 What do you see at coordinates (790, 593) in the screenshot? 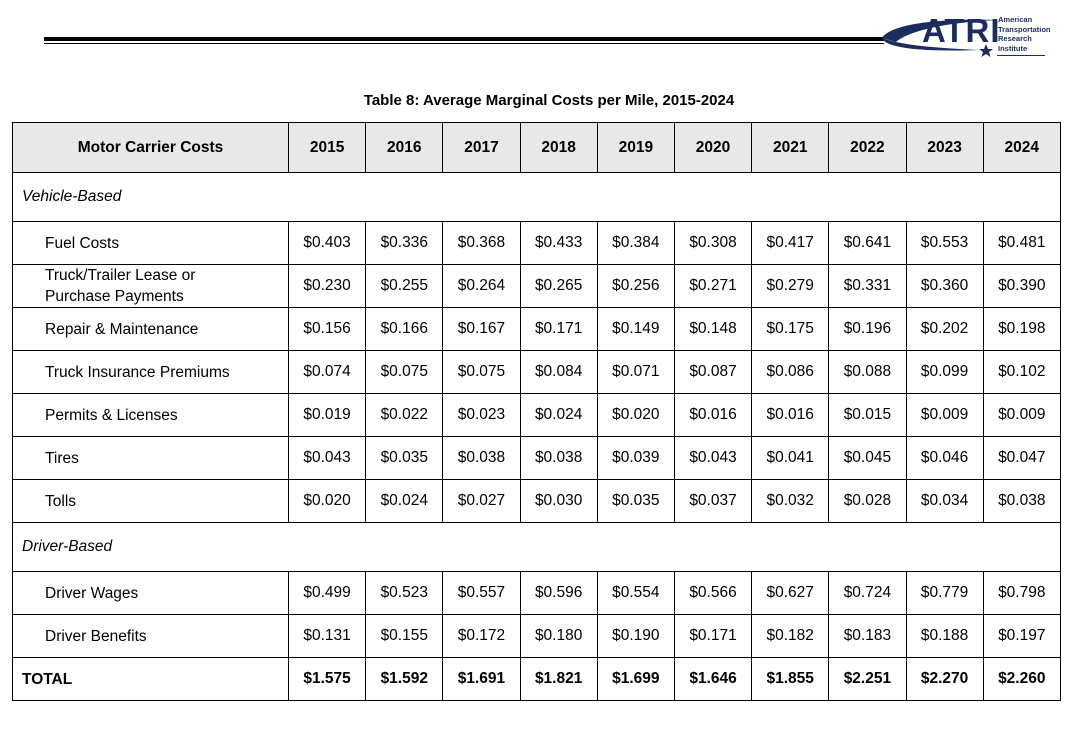
I see `value-cell: $0.627` at bounding box center [790, 593].